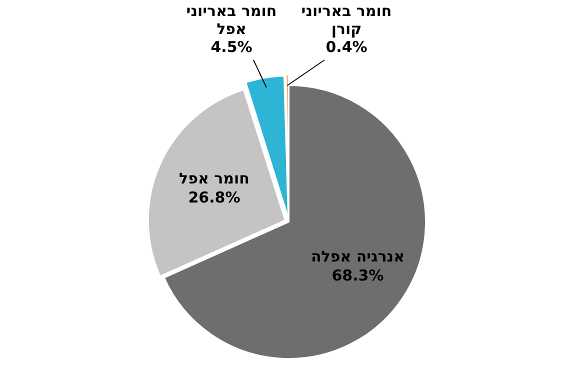 Image resolution: width=578 pixels, height=376 pixels. I want to click on data-label: 4.5%, so click(231, 47).